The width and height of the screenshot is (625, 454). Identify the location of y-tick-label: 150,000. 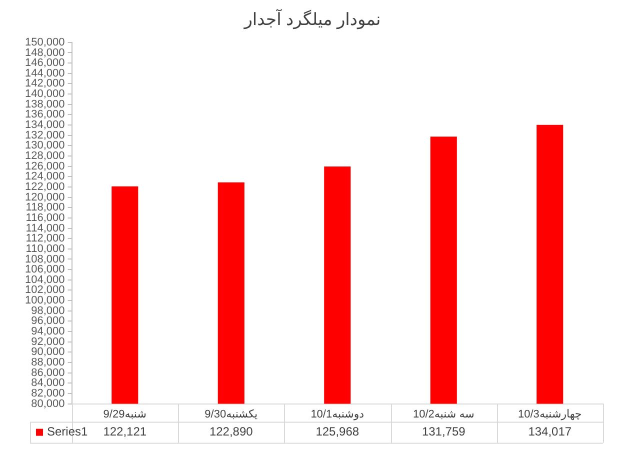
(44, 42).